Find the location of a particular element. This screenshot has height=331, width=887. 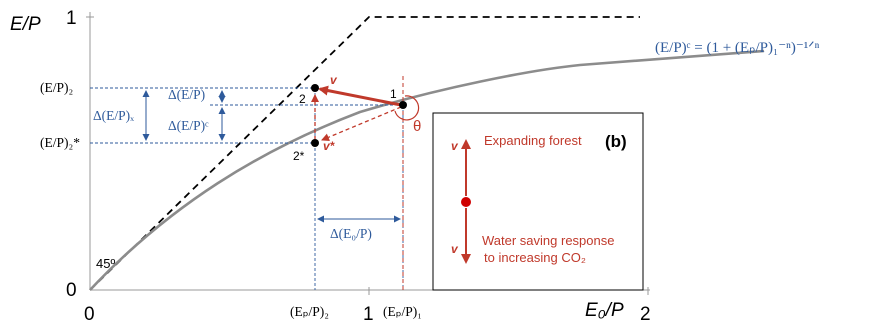

angle-45-label: 45º is located at coordinates (105, 263).